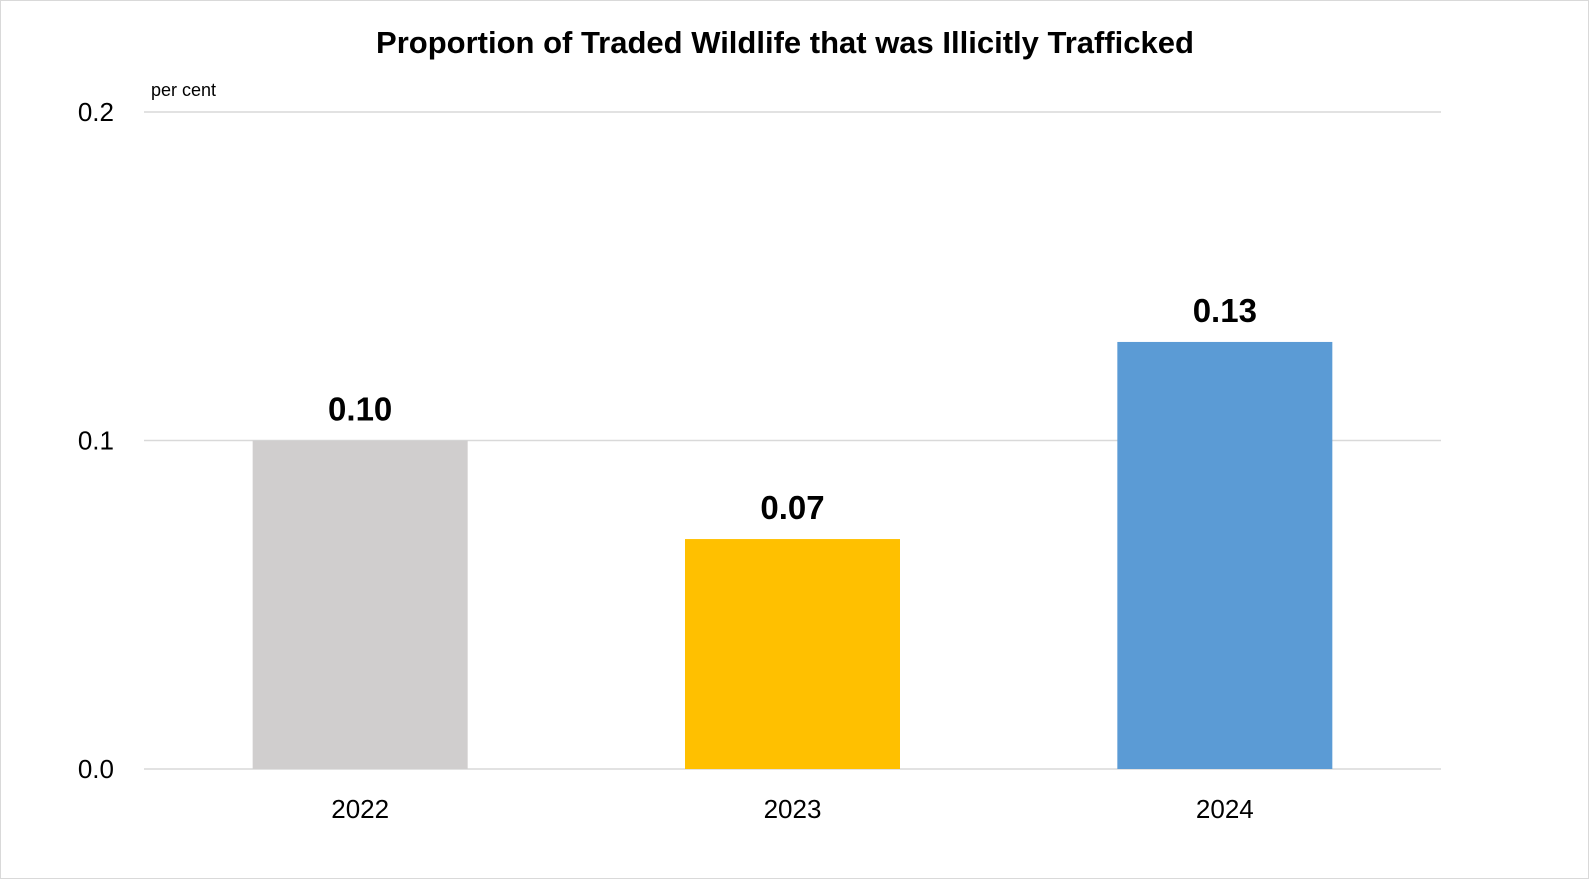 This screenshot has width=1589, height=880. I want to click on x-tick-label: 2024, so click(1225, 809).